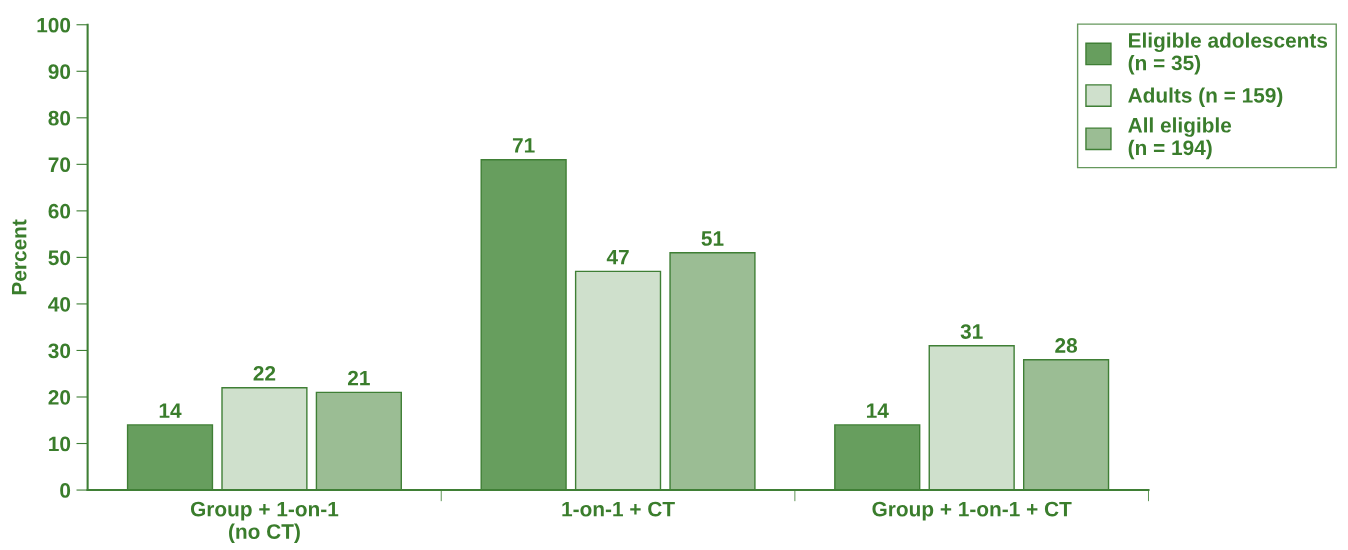 Image resolution: width=1348 pixels, height=550 pixels. Describe the element at coordinates (712, 238) in the screenshot. I see `data-label: 51` at that location.